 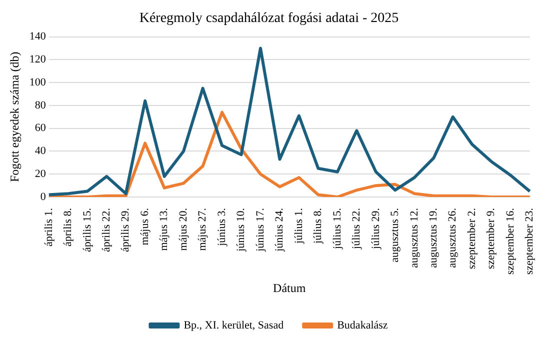 I want to click on legend-label: Bp., XI. kerület, Sasad, so click(x=234, y=325).